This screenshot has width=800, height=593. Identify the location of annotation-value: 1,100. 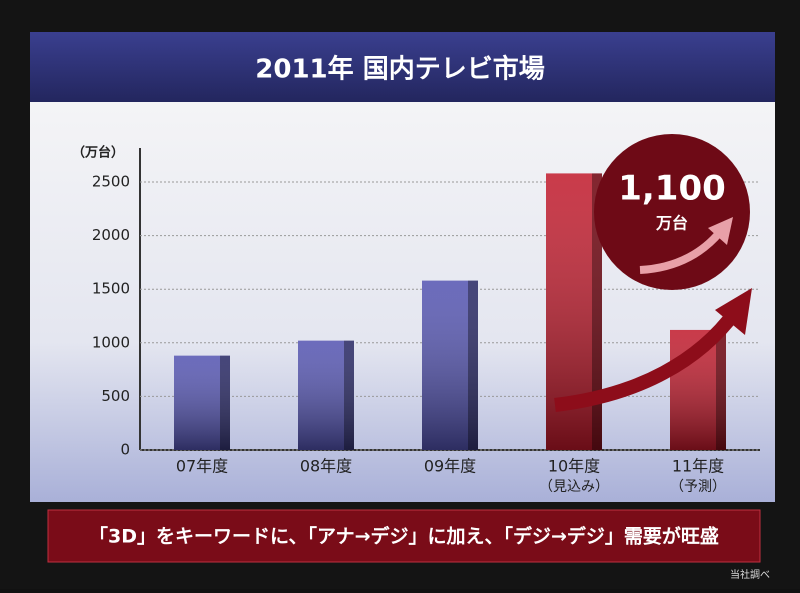
(672, 189).